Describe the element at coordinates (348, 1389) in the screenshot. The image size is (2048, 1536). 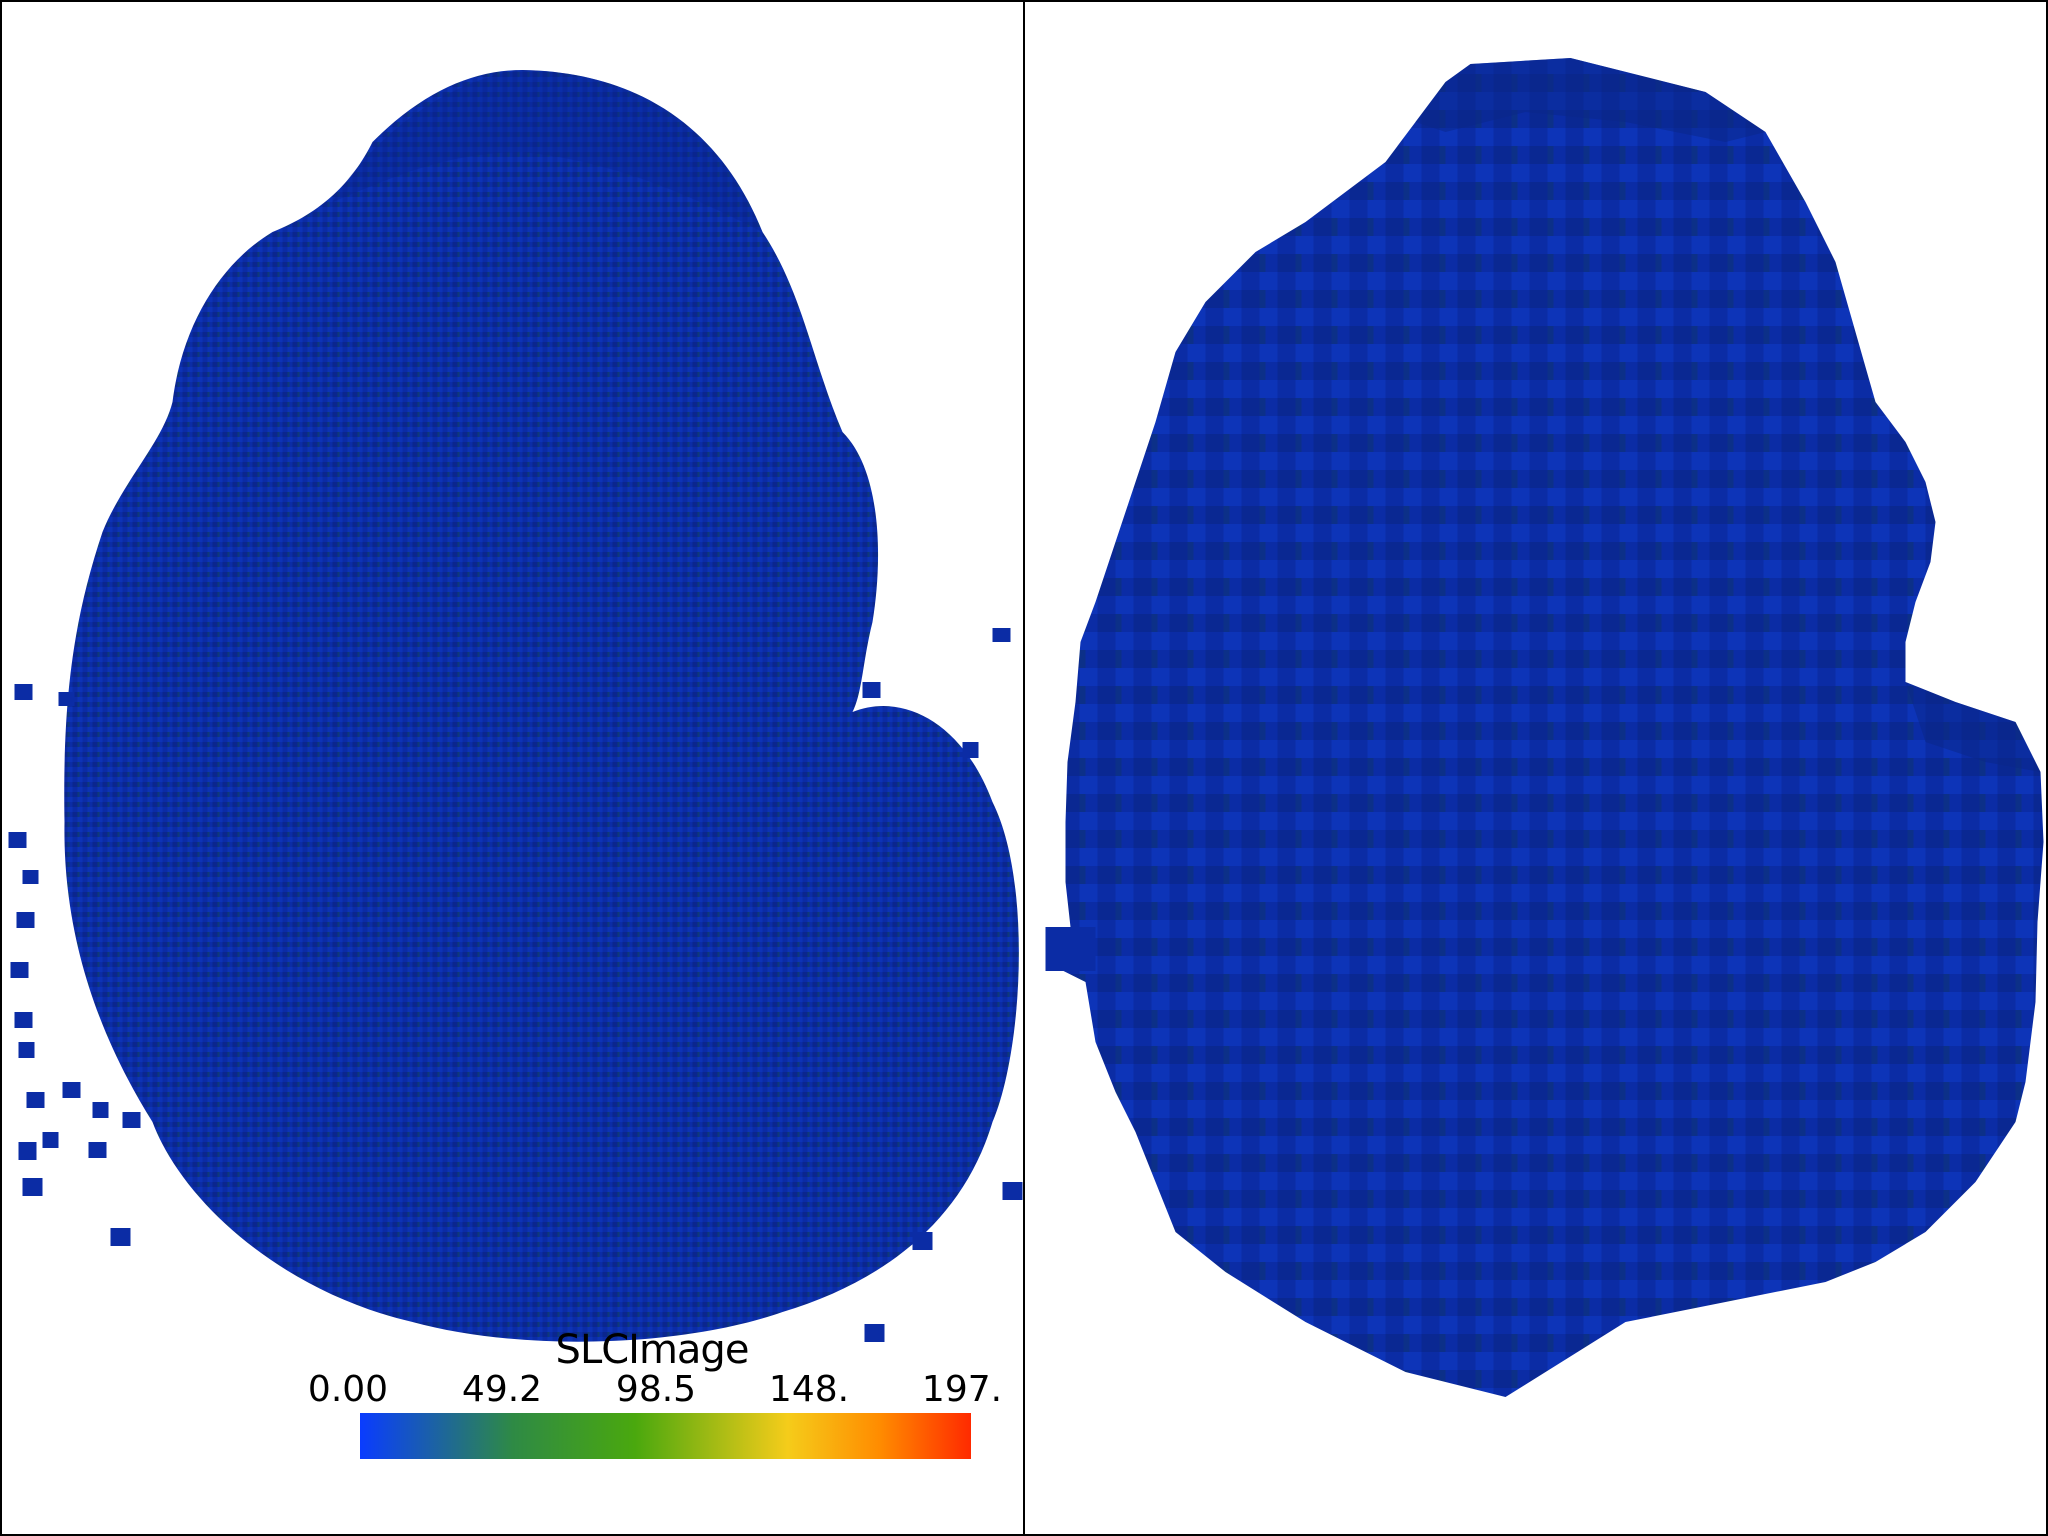
I see `scalar-bar-label: 0.00` at that location.